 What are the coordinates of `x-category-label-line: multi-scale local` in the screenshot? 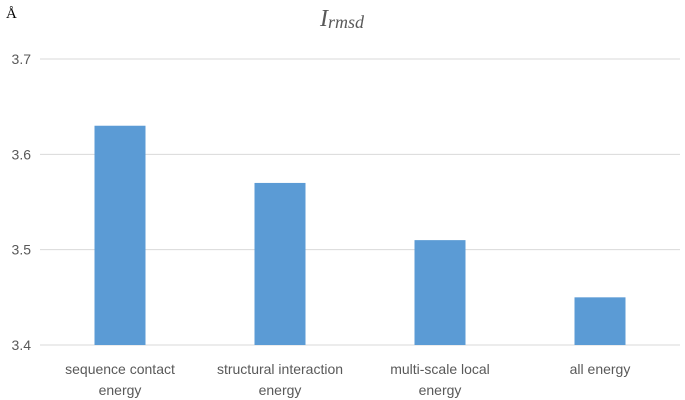 It's located at (440, 369).